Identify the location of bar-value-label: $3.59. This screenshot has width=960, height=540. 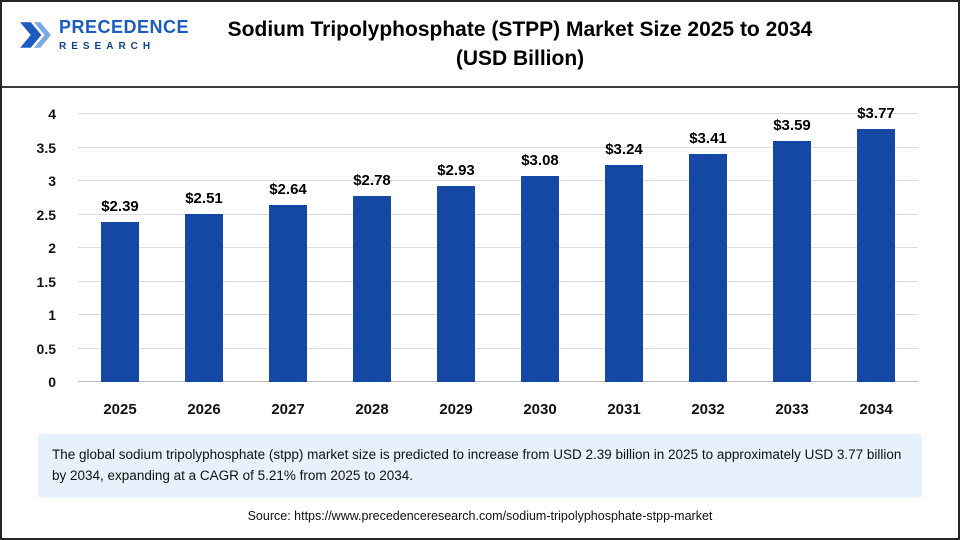
(792, 126).